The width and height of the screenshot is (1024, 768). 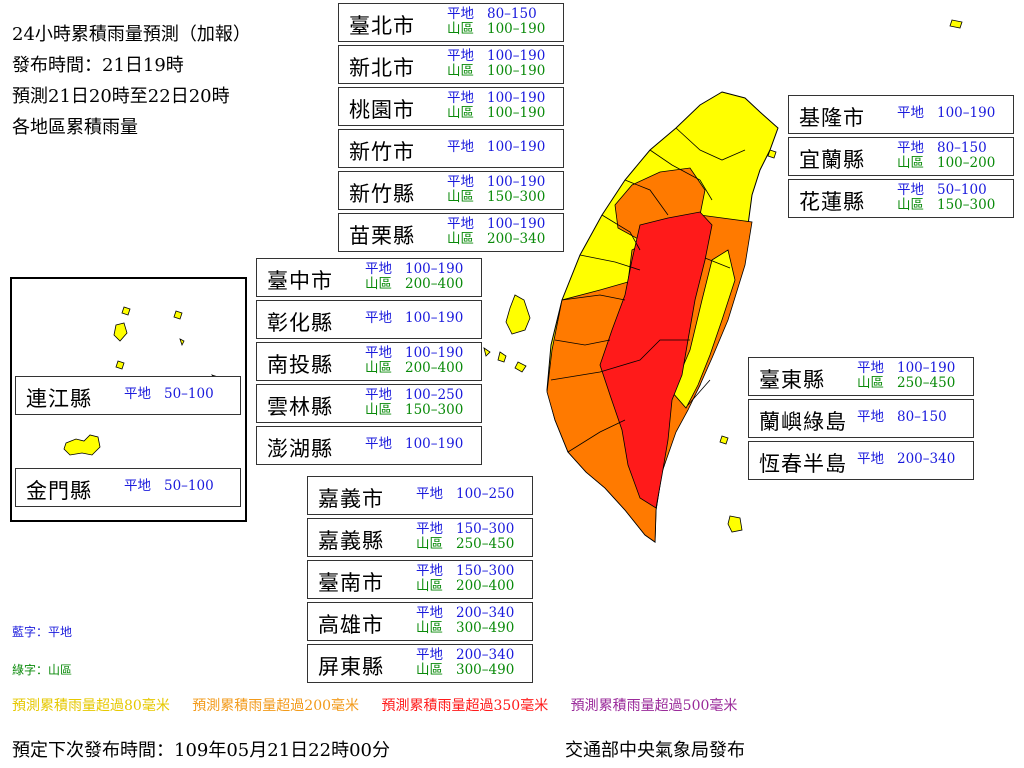 I want to click on issuer: 交通部中央氣象局發布, so click(x=655, y=750).